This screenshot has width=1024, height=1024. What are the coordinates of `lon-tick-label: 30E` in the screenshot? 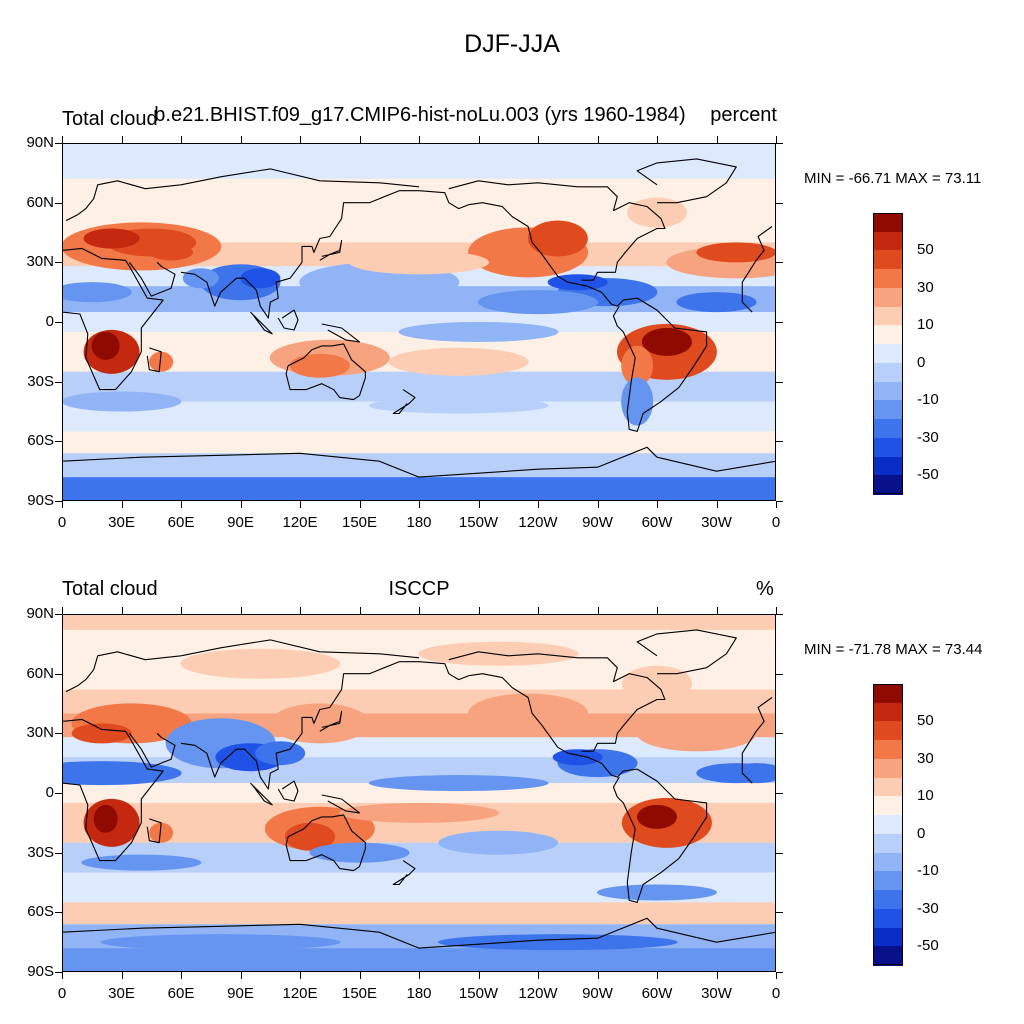 It's located at (121, 522).